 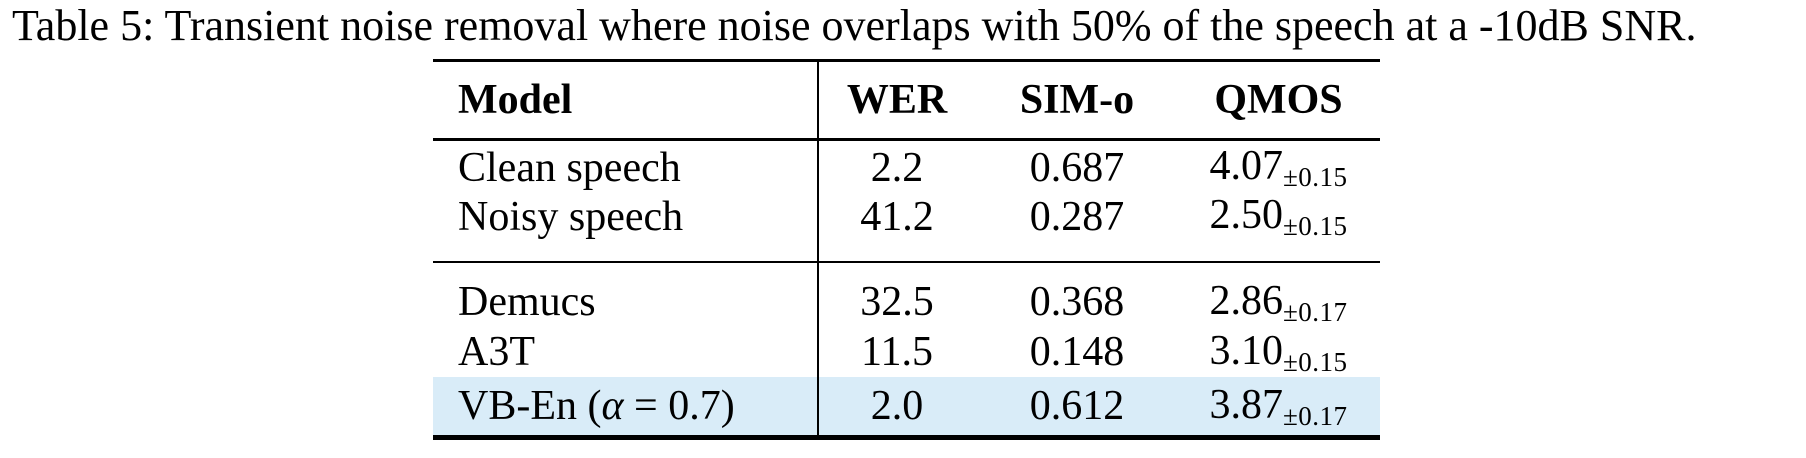 What do you see at coordinates (897, 216) in the screenshot?
I see `wer-cell: 41.2` at bounding box center [897, 216].